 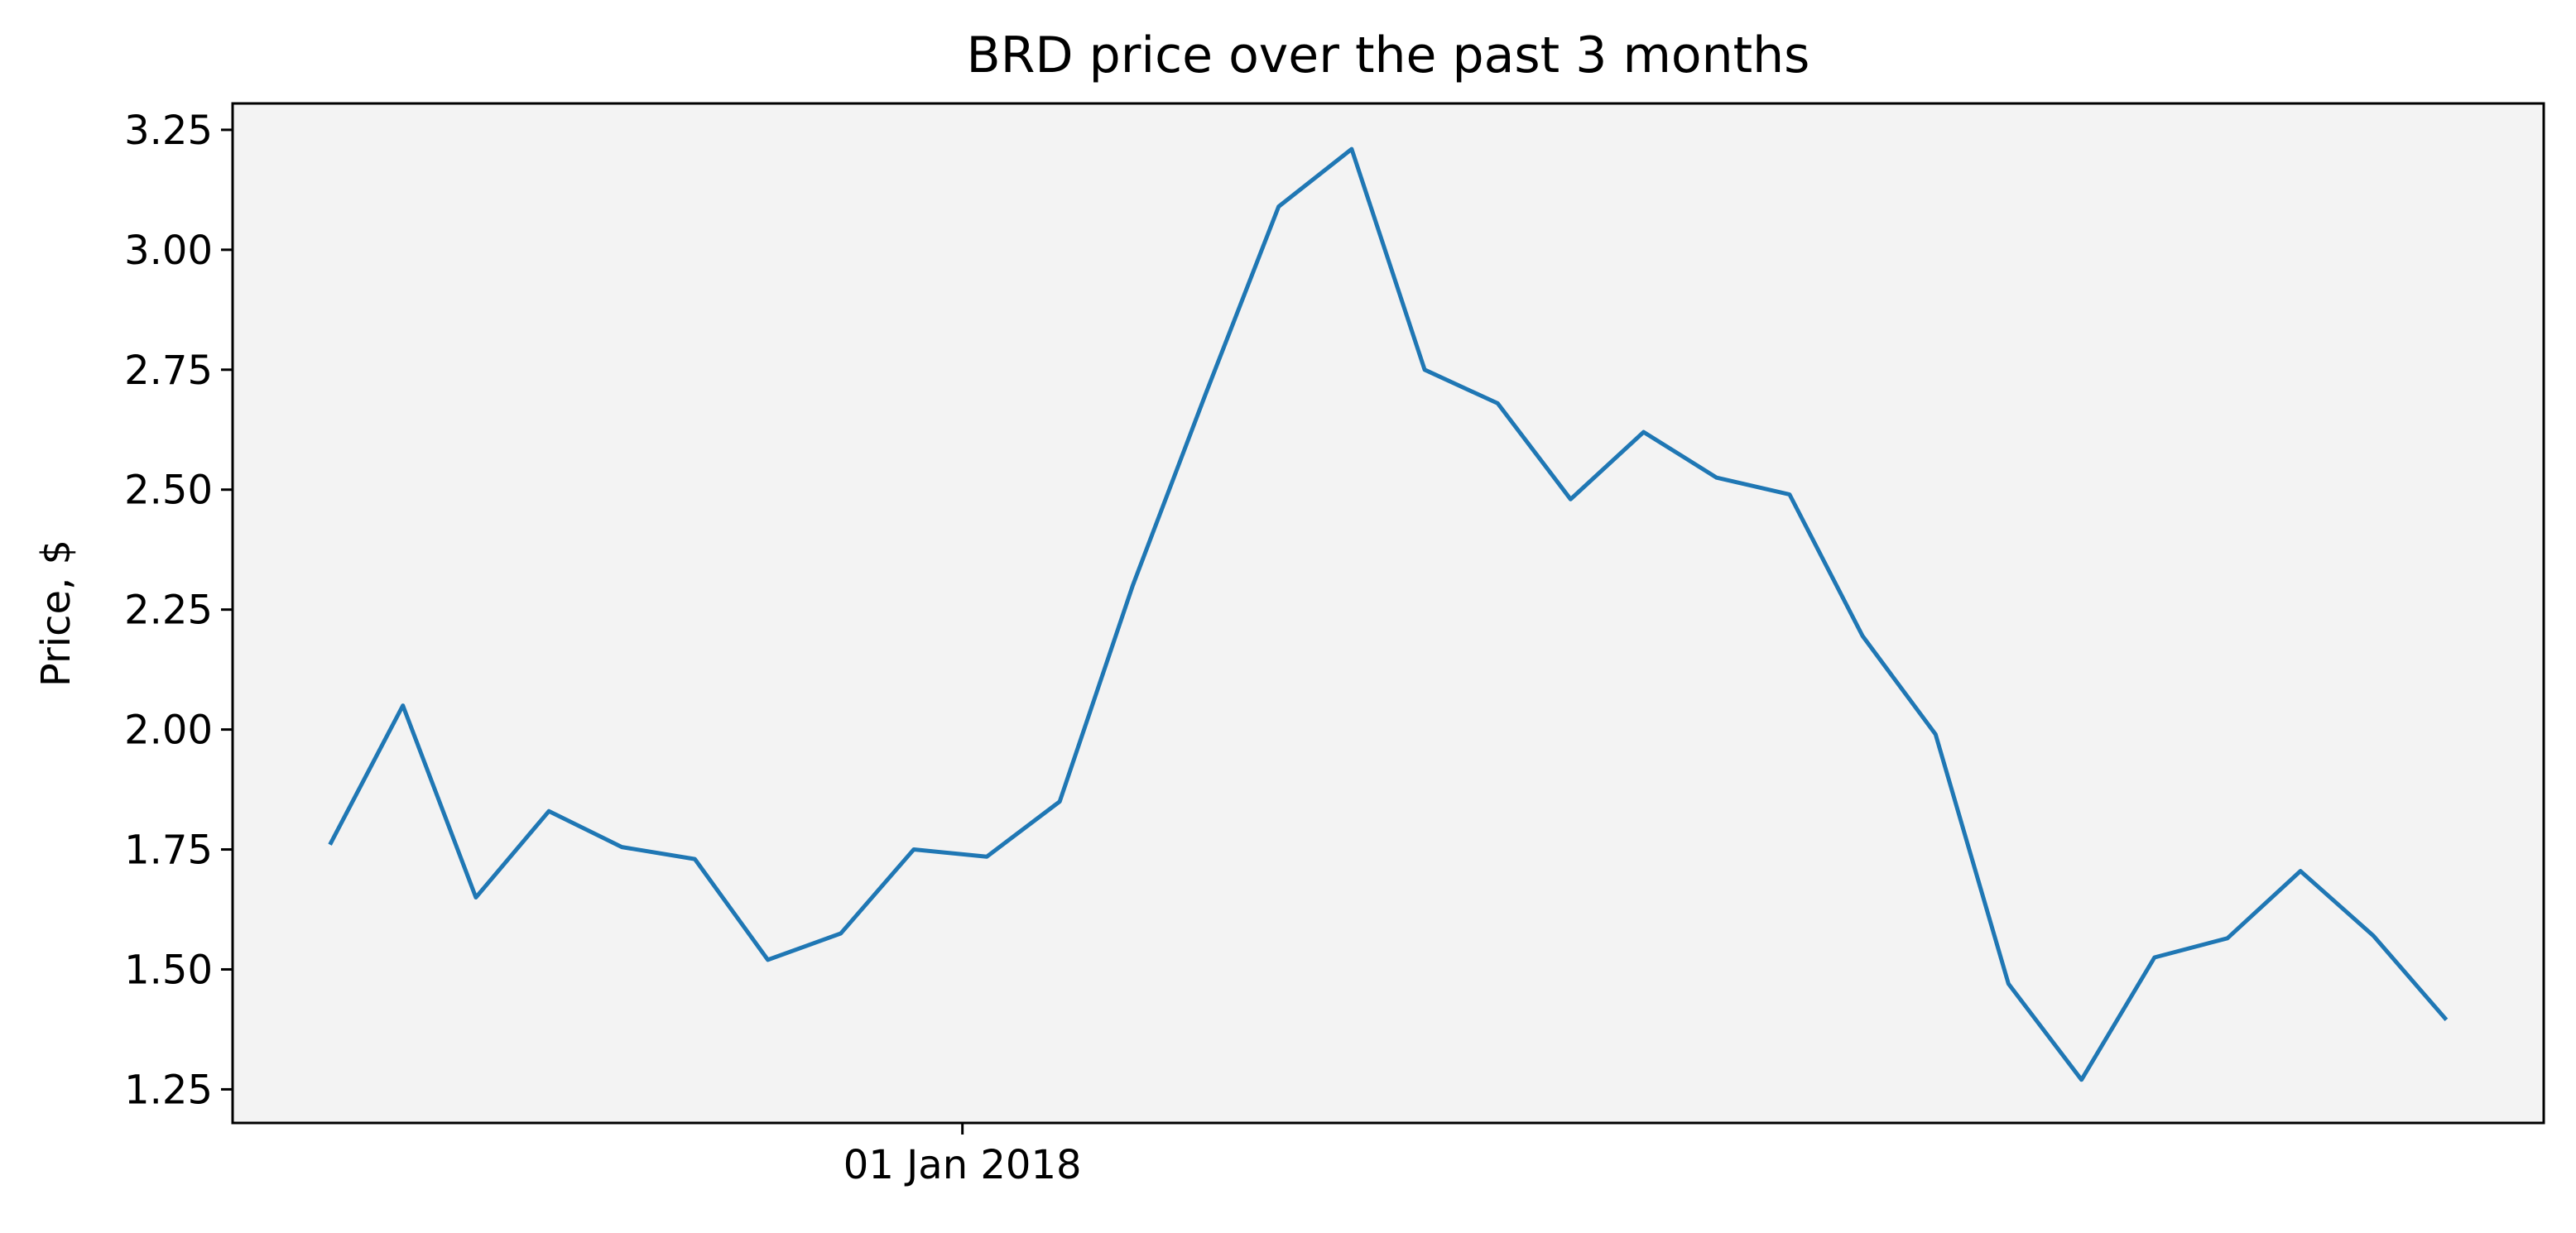 What do you see at coordinates (1388, 55) in the screenshot?
I see `chart-title: BRD price over the past 3 months` at bounding box center [1388, 55].